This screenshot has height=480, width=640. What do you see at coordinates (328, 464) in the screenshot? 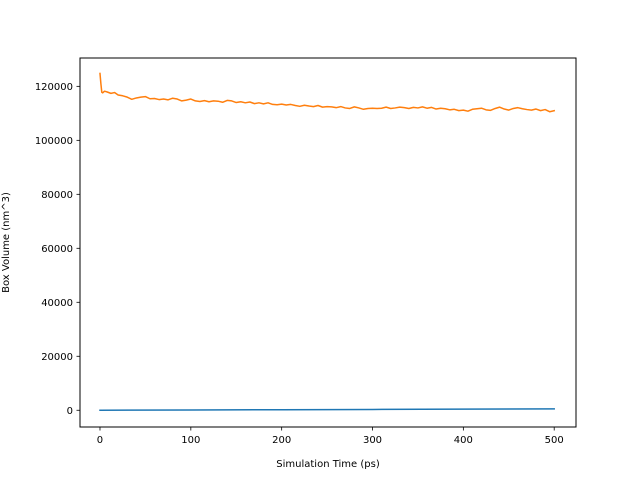
I see `x-axis-title: Simulation Time (ps)` at bounding box center [328, 464].